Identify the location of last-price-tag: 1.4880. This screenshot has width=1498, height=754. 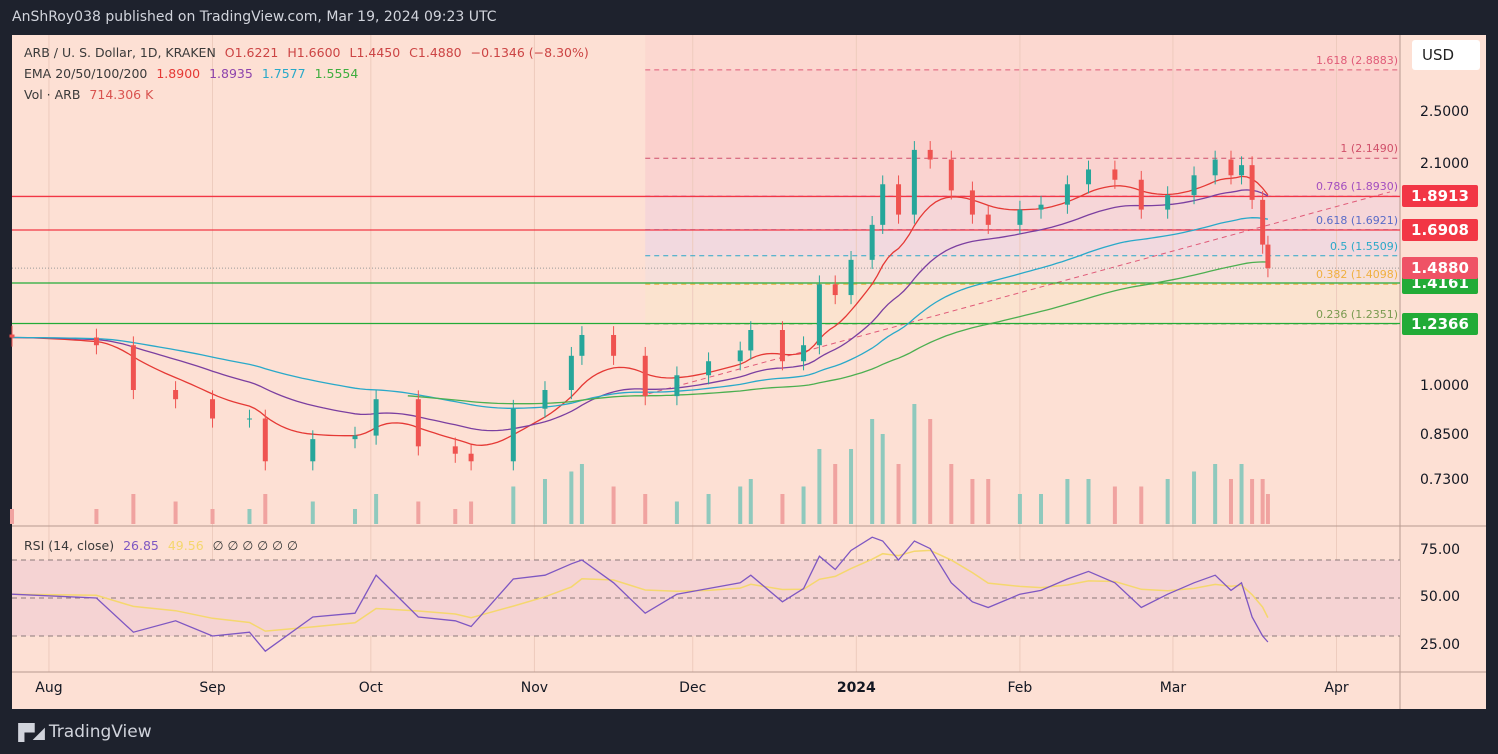
(1440, 268).